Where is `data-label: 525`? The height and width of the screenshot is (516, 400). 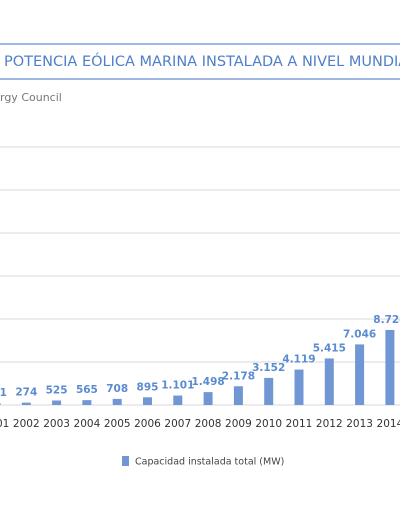
data-label: 525 is located at coordinates (57, 390).